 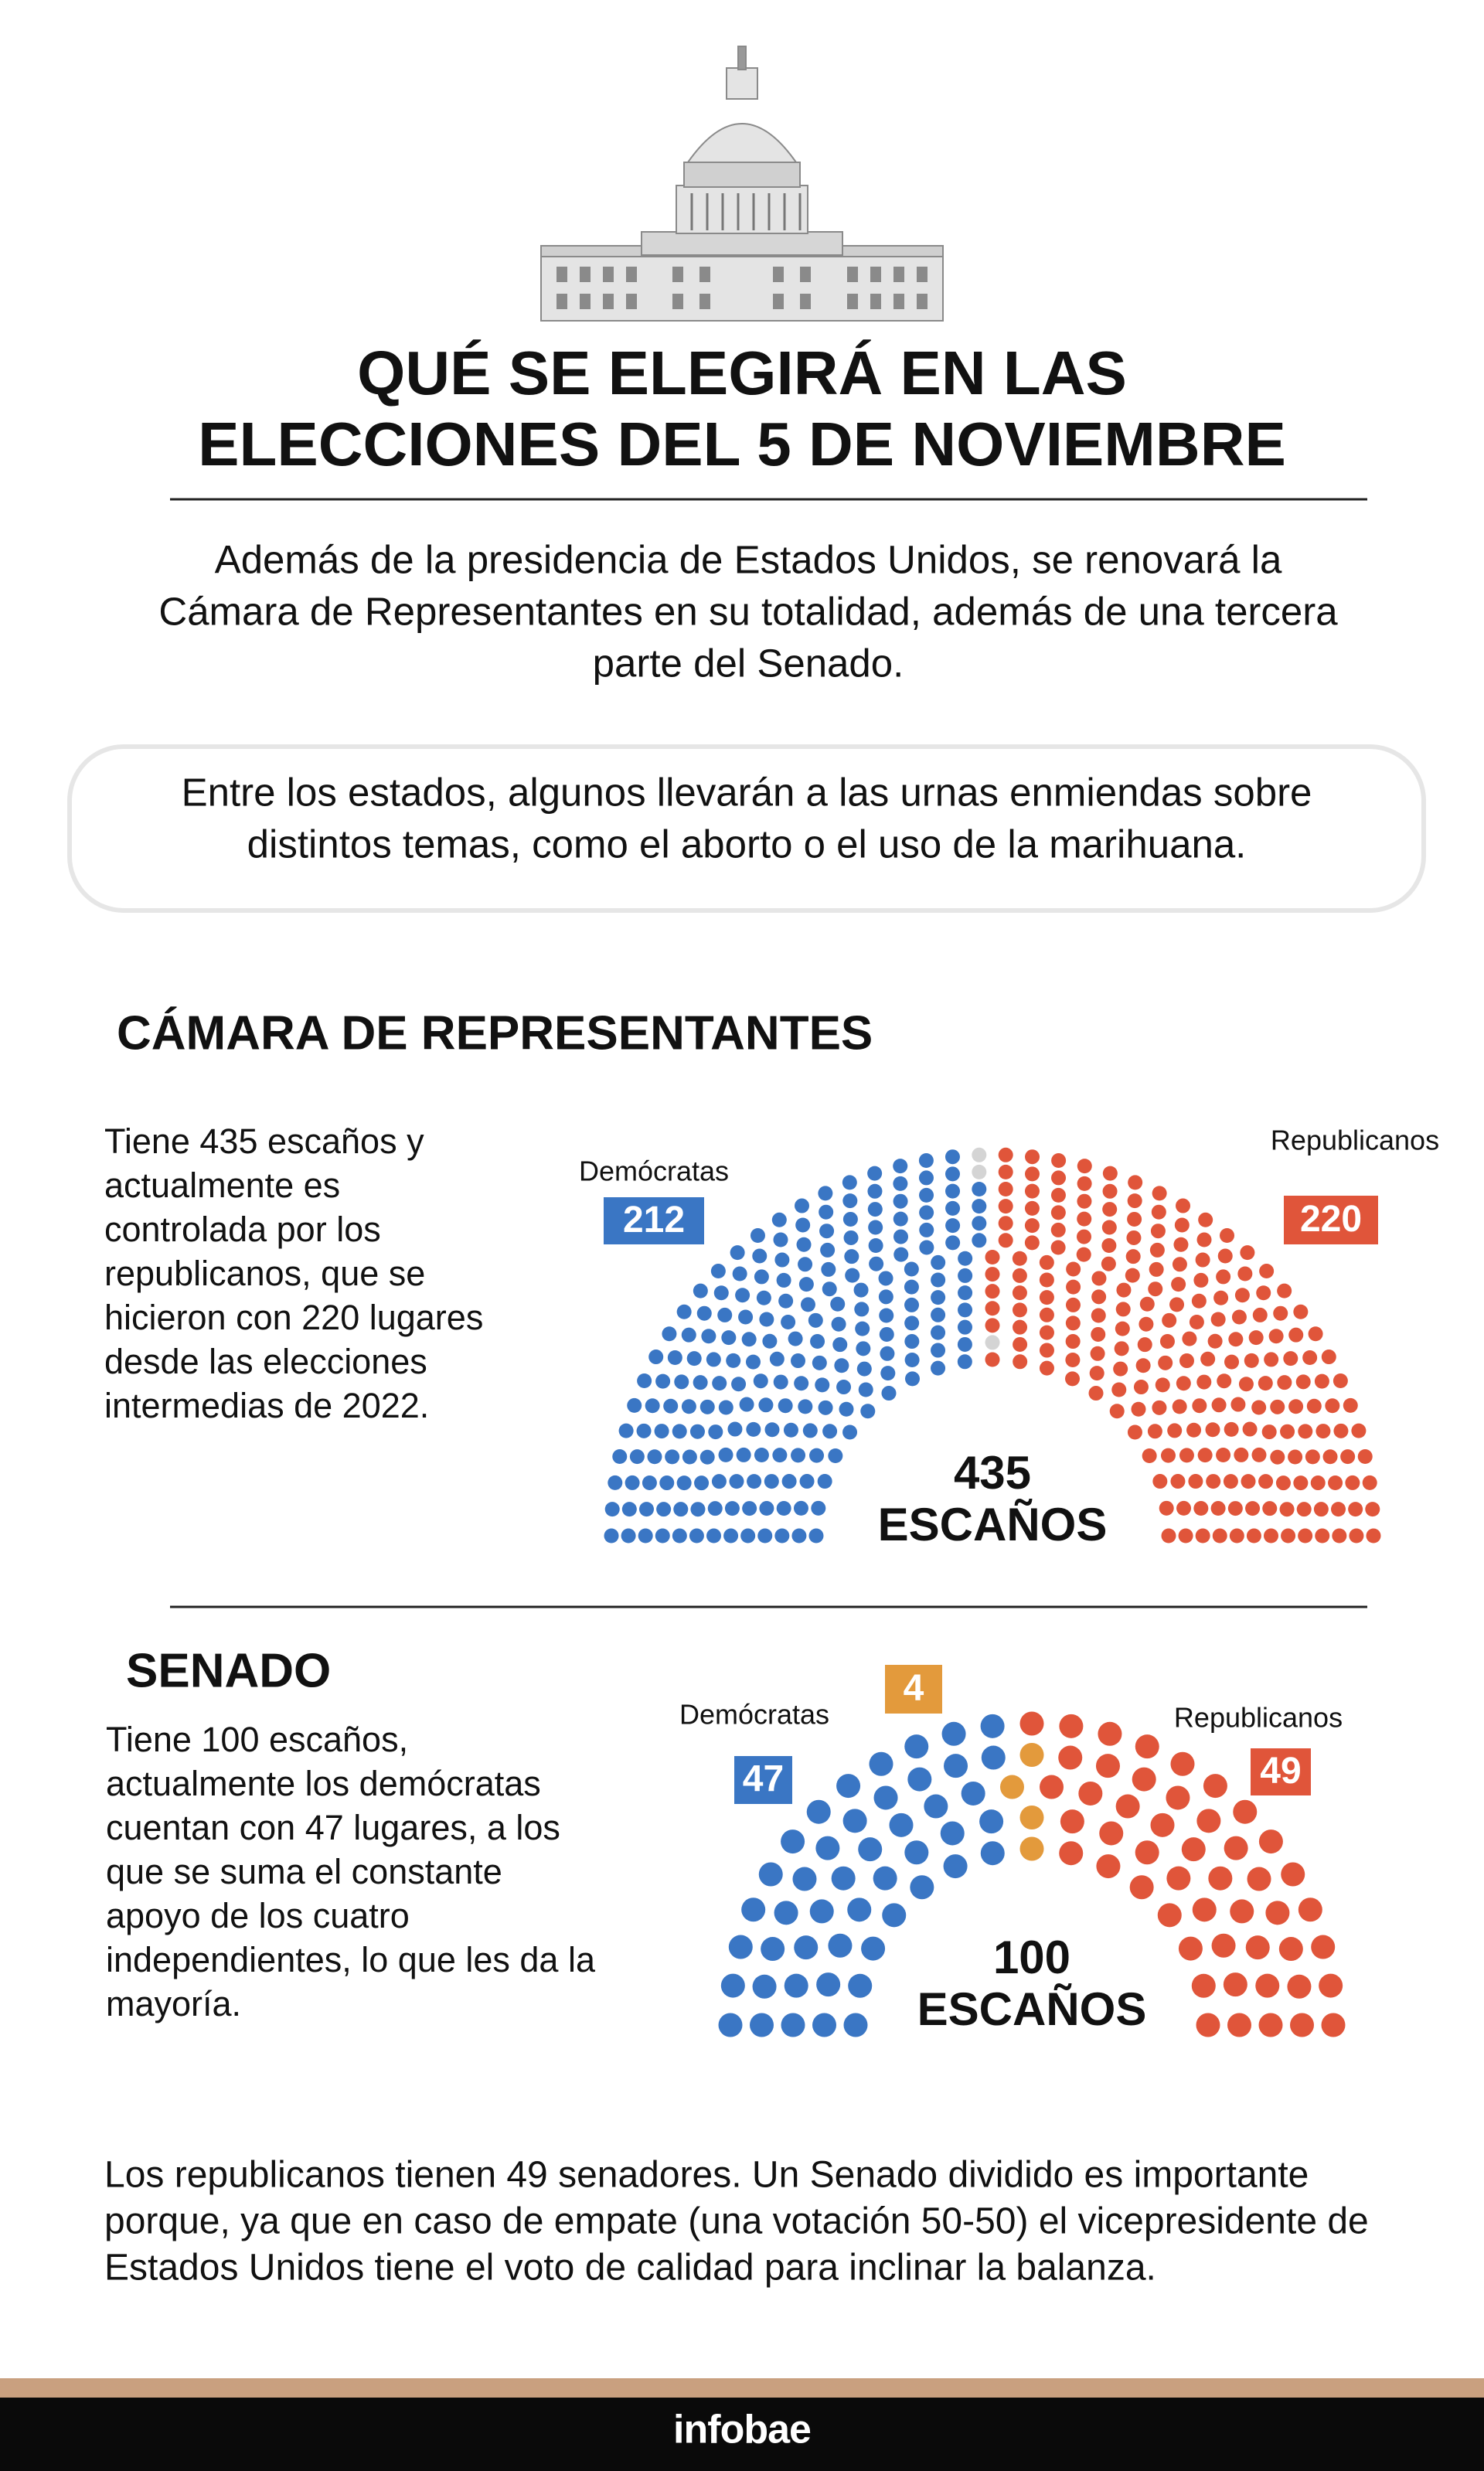 I want to click on title-line: ELECCIONES DEL 5 DE NOVIEMBRE, so click(x=742, y=444).